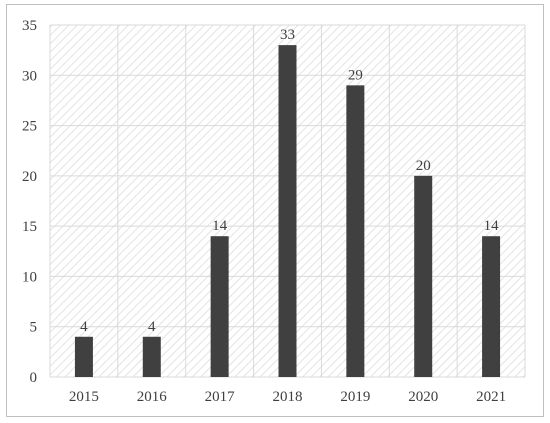 The height and width of the screenshot is (423, 550). I want to click on x-tick-label: 2018, so click(288, 397).